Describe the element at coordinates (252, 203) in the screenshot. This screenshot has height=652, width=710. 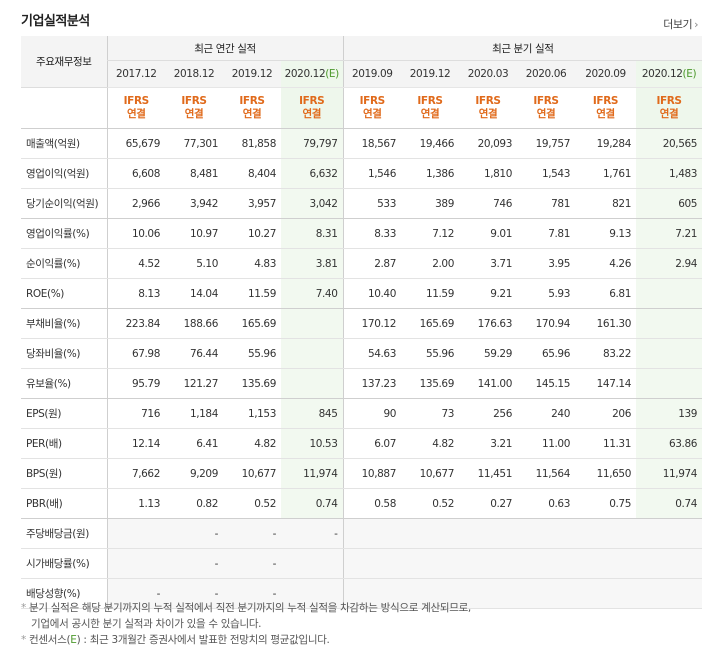
I see `table-cell: 3,957` at that location.